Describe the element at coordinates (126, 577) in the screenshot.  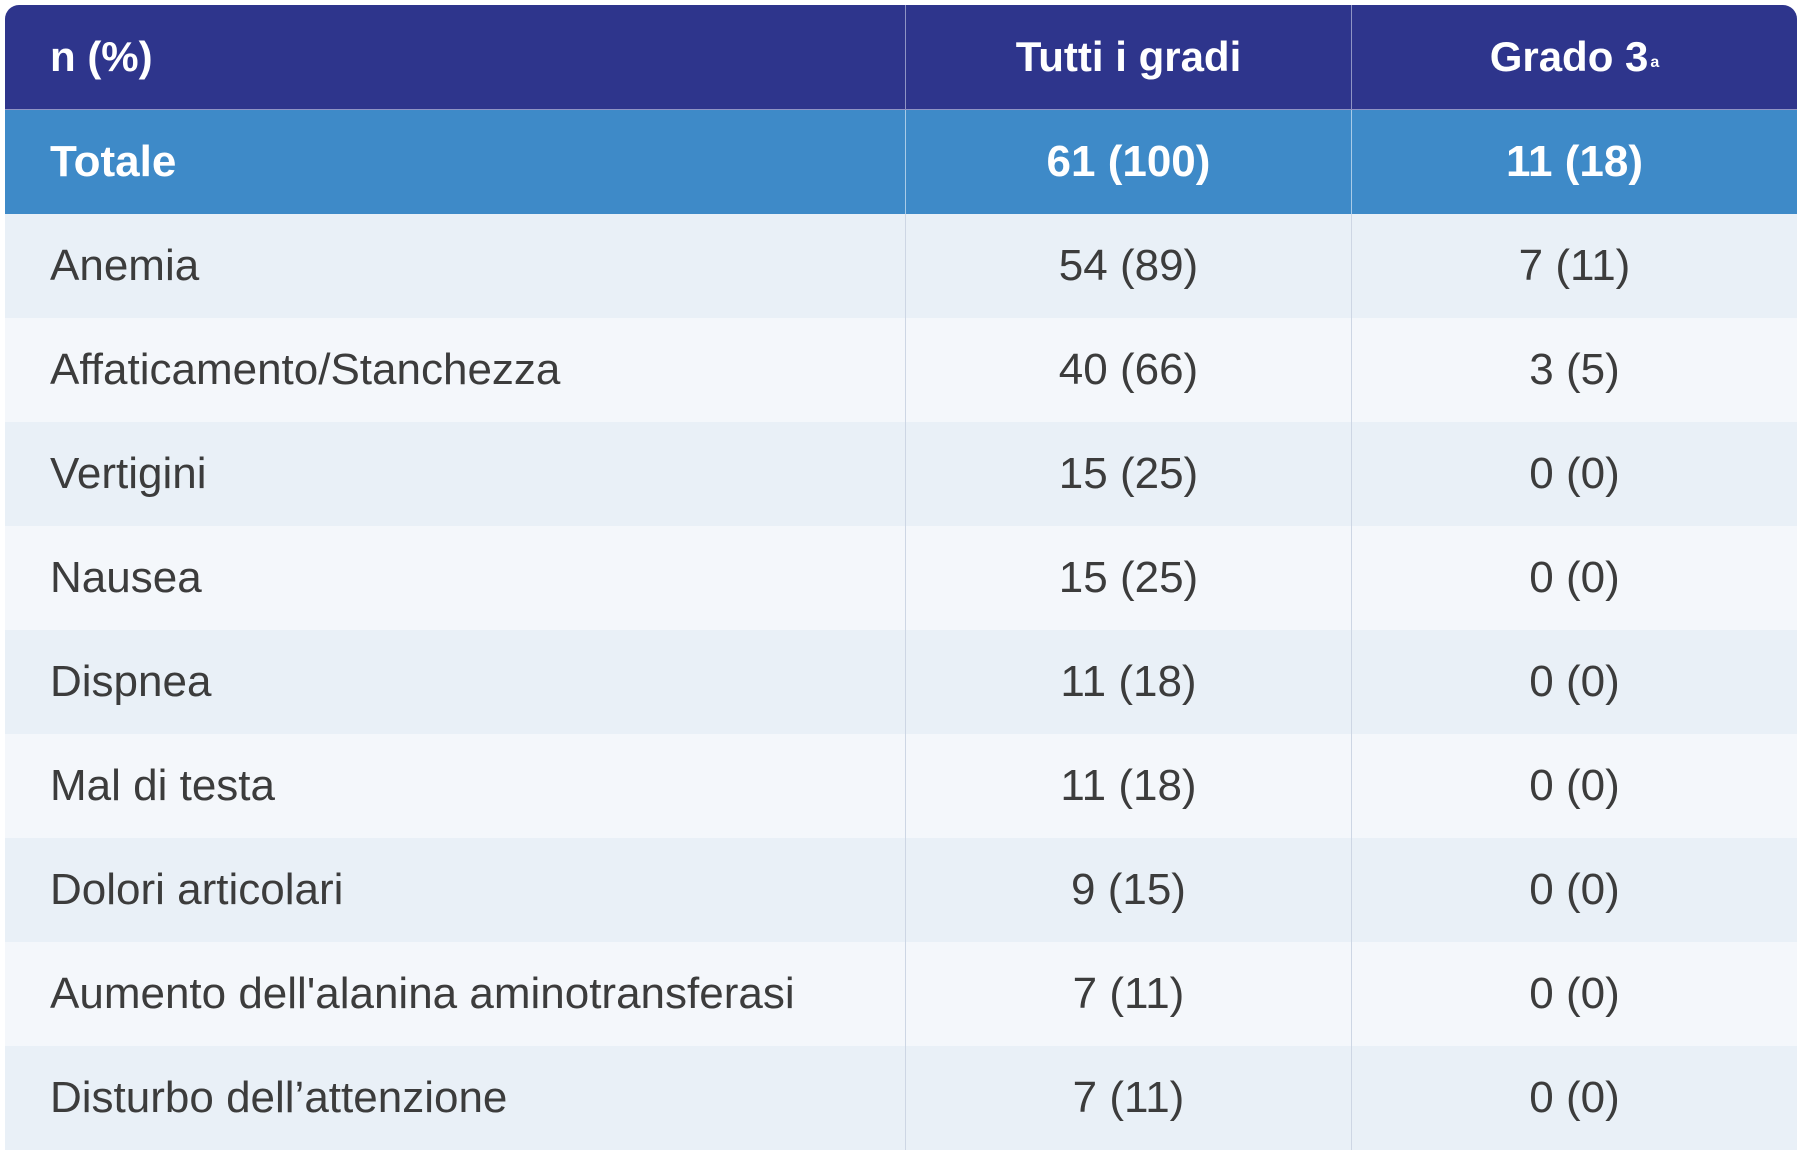
I see `row-label: Nausea` at that location.